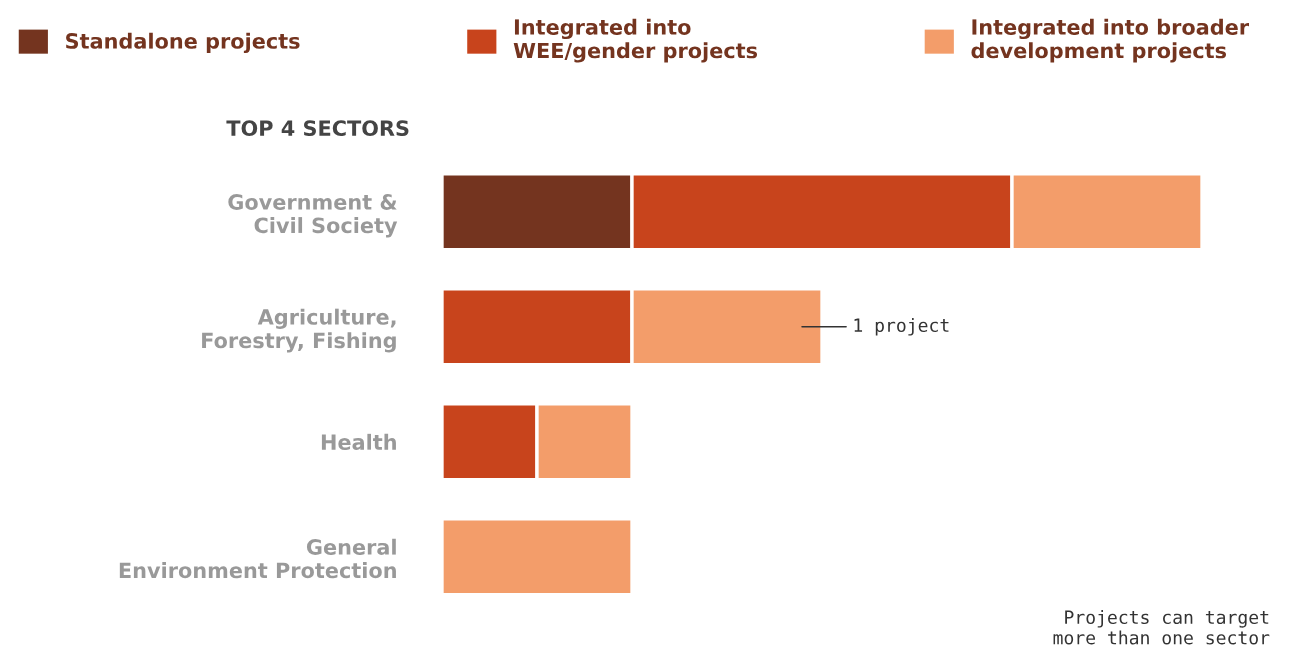 This screenshot has width=1290, height=660. What do you see at coordinates (635, 40) in the screenshot?
I see `legend-label: Integrated into WEE/gender projects` at bounding box center [635, 40].